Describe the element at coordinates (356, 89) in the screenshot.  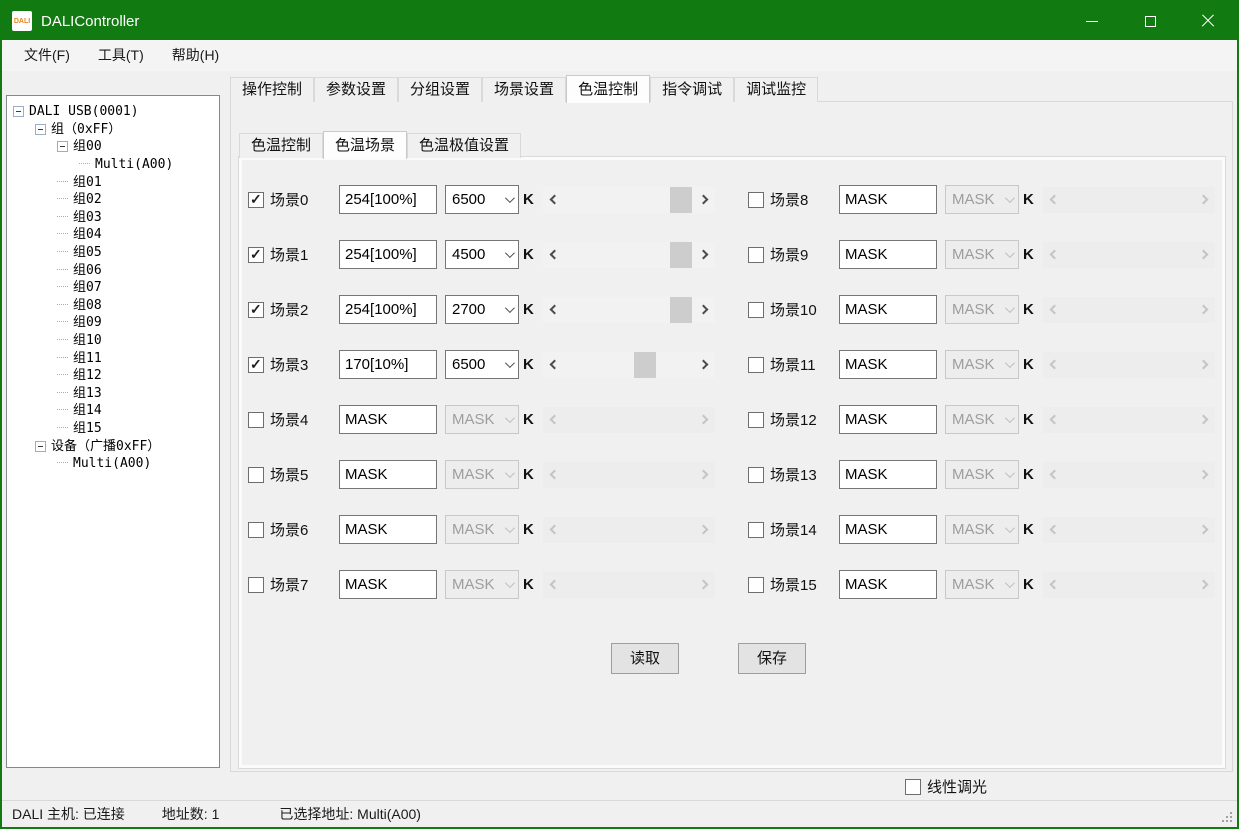
I see `main-tab: 参数设置` at that location.